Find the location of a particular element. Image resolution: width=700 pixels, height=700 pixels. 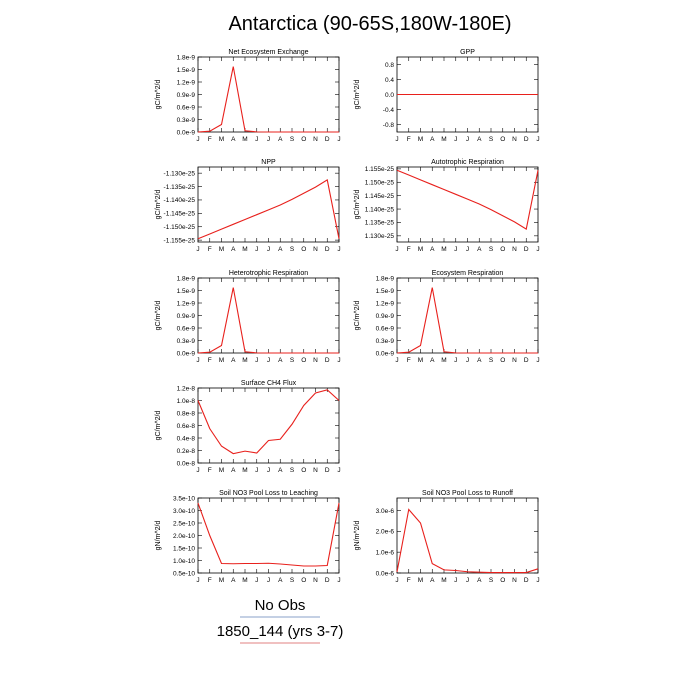

y-tick-label: -0.4 is located at coordinates (389, 110).